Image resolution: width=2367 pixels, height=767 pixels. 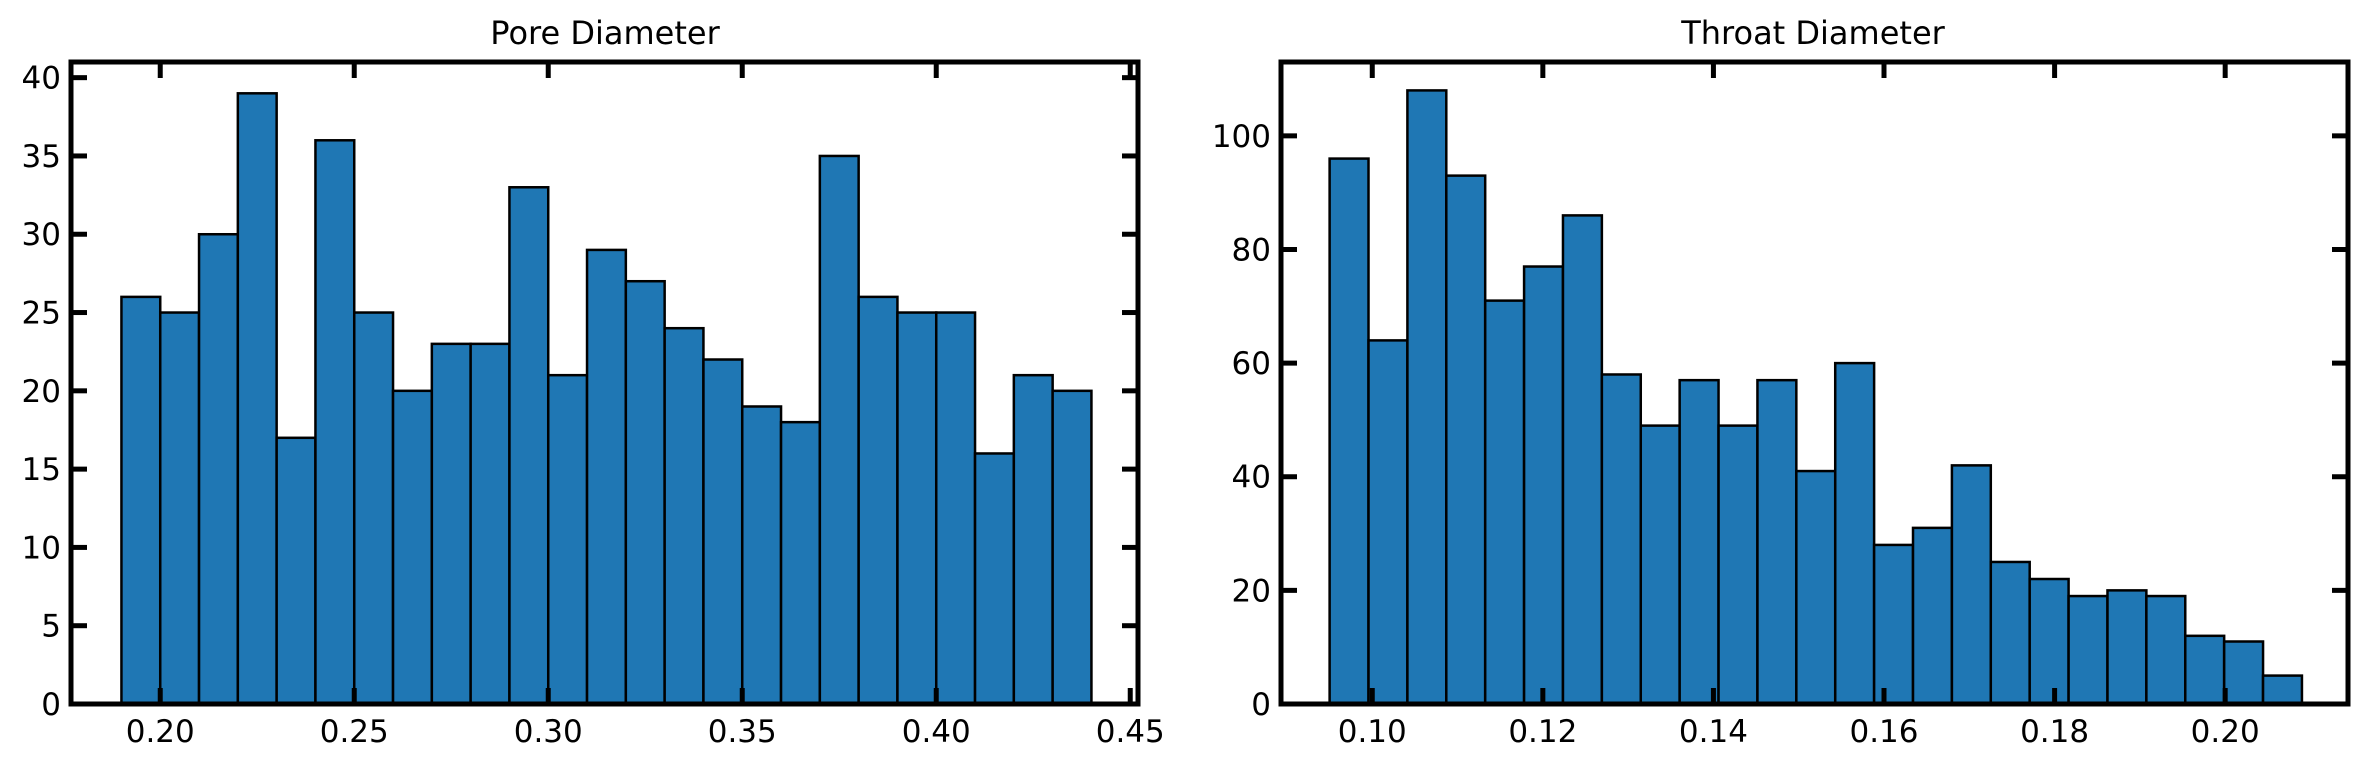 What do you see at coordinates (2054, 732) in the screenshot?
I see `x-tick-label: 0.18` at bounding box center [2054, 732].